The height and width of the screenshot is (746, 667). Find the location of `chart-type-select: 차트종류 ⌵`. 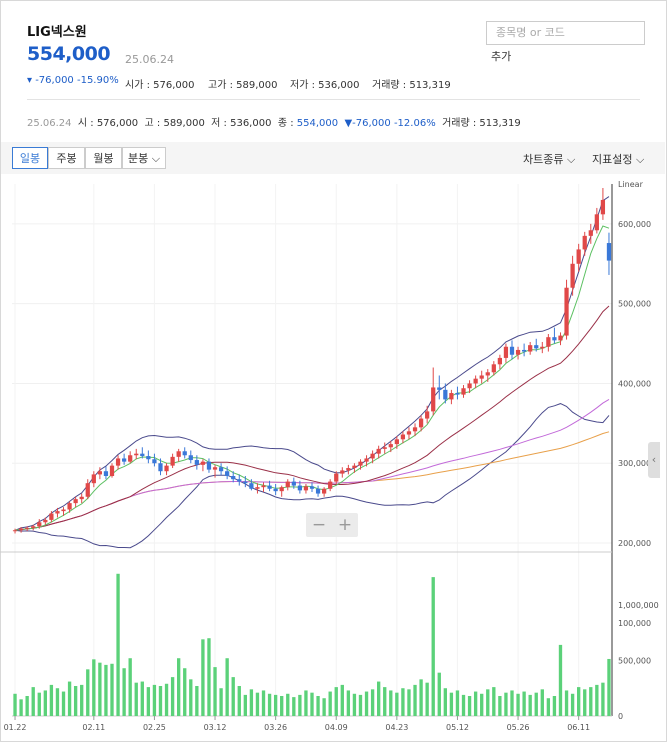

chart-type-select: 차트종류 ⌵ is located at coordinates (549, 159).